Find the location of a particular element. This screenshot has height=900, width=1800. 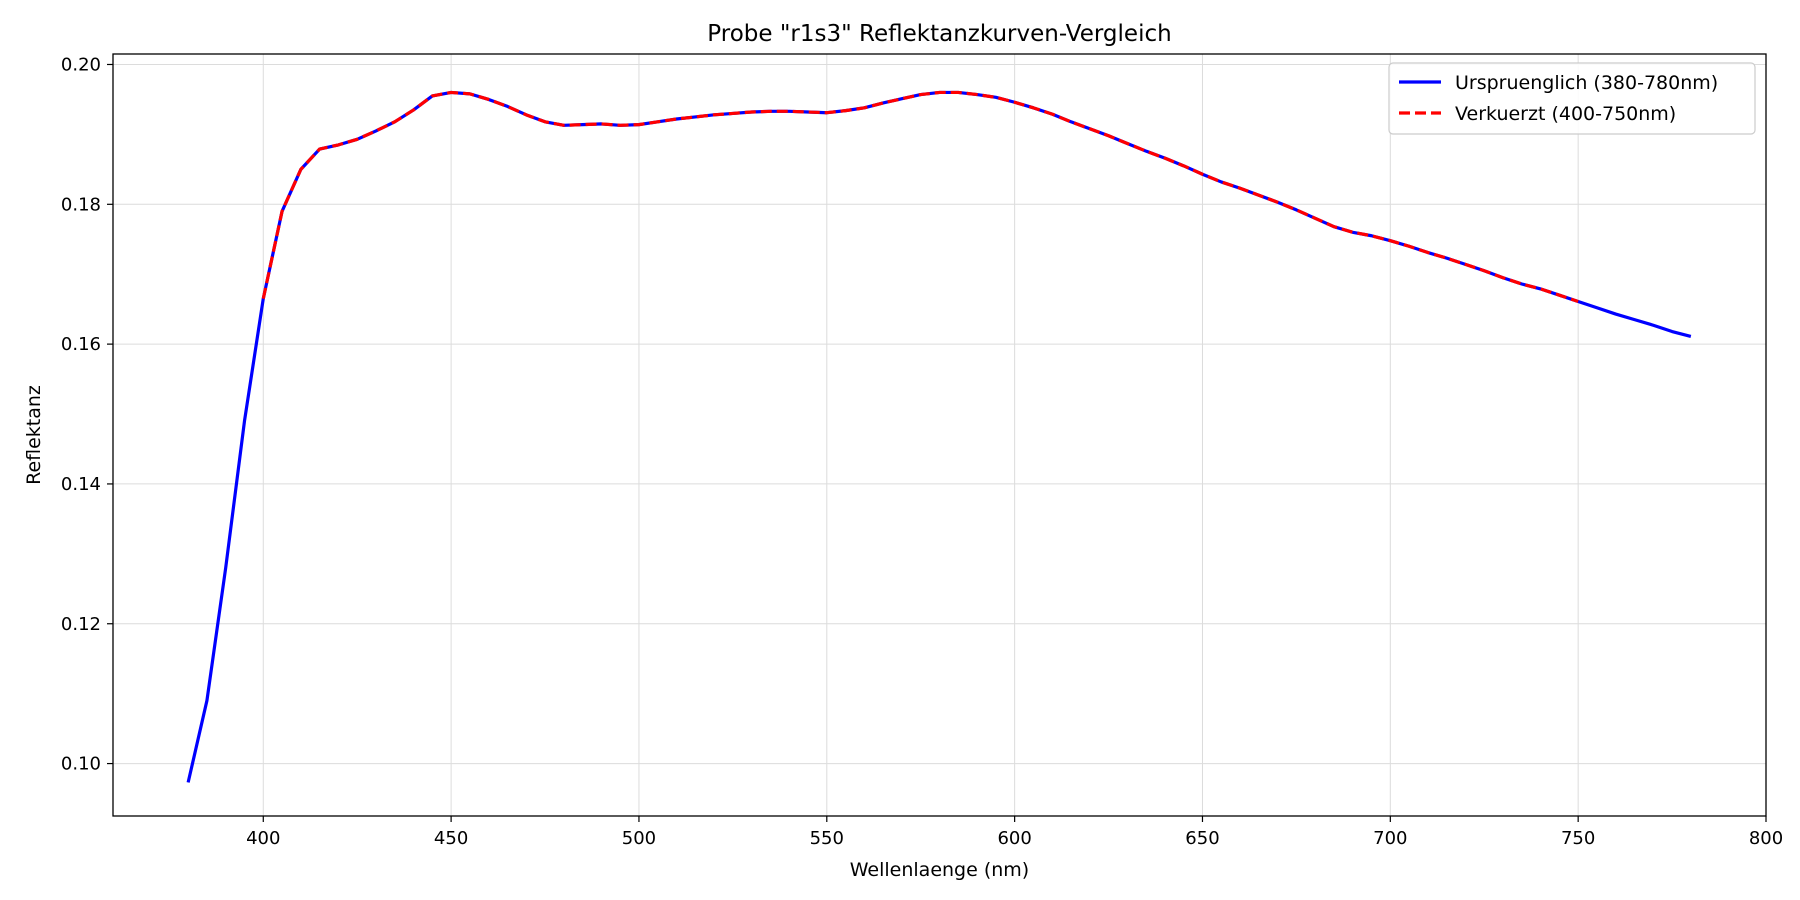

x-tick-label: 400 is located at coordinates (263, 838).